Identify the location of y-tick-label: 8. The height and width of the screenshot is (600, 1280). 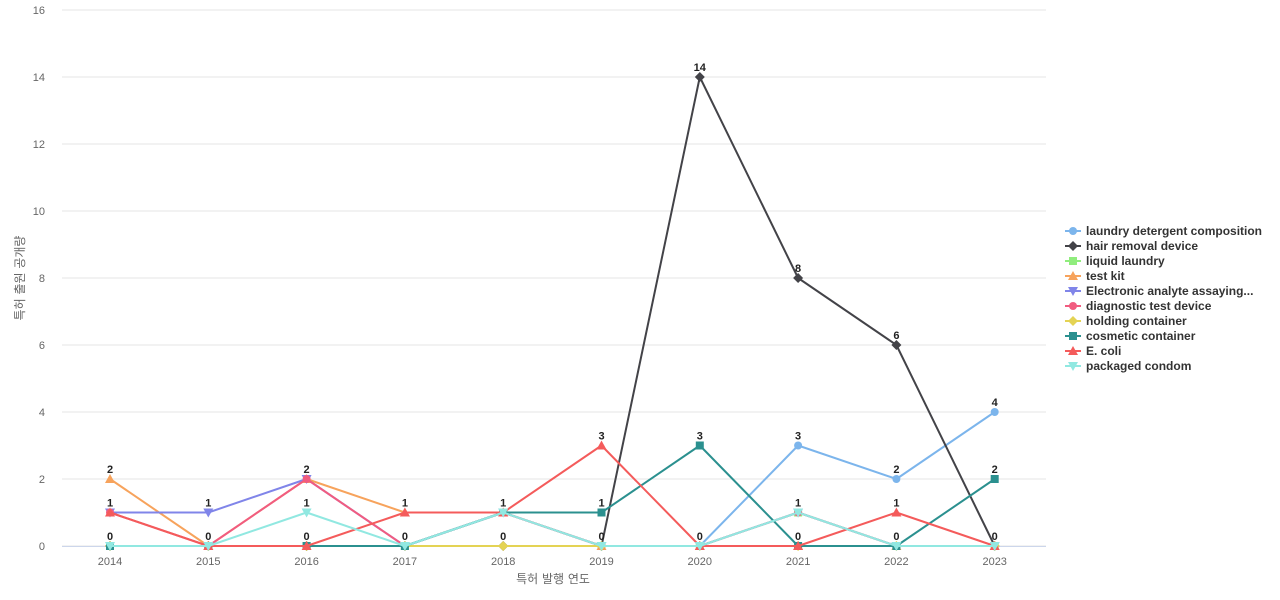
(42, 279).